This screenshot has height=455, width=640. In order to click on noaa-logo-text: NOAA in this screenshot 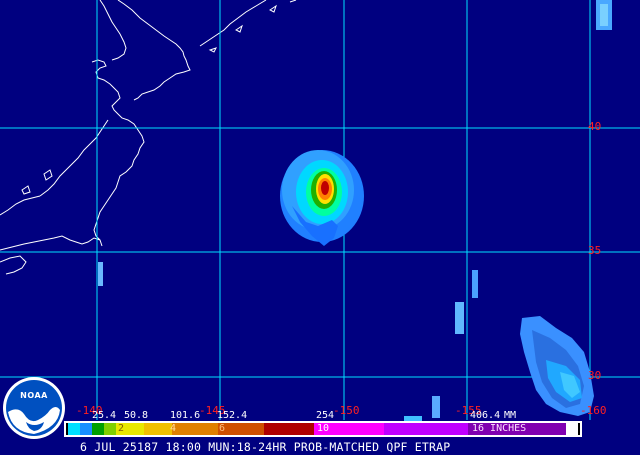, I will do `click(34, 395)`.